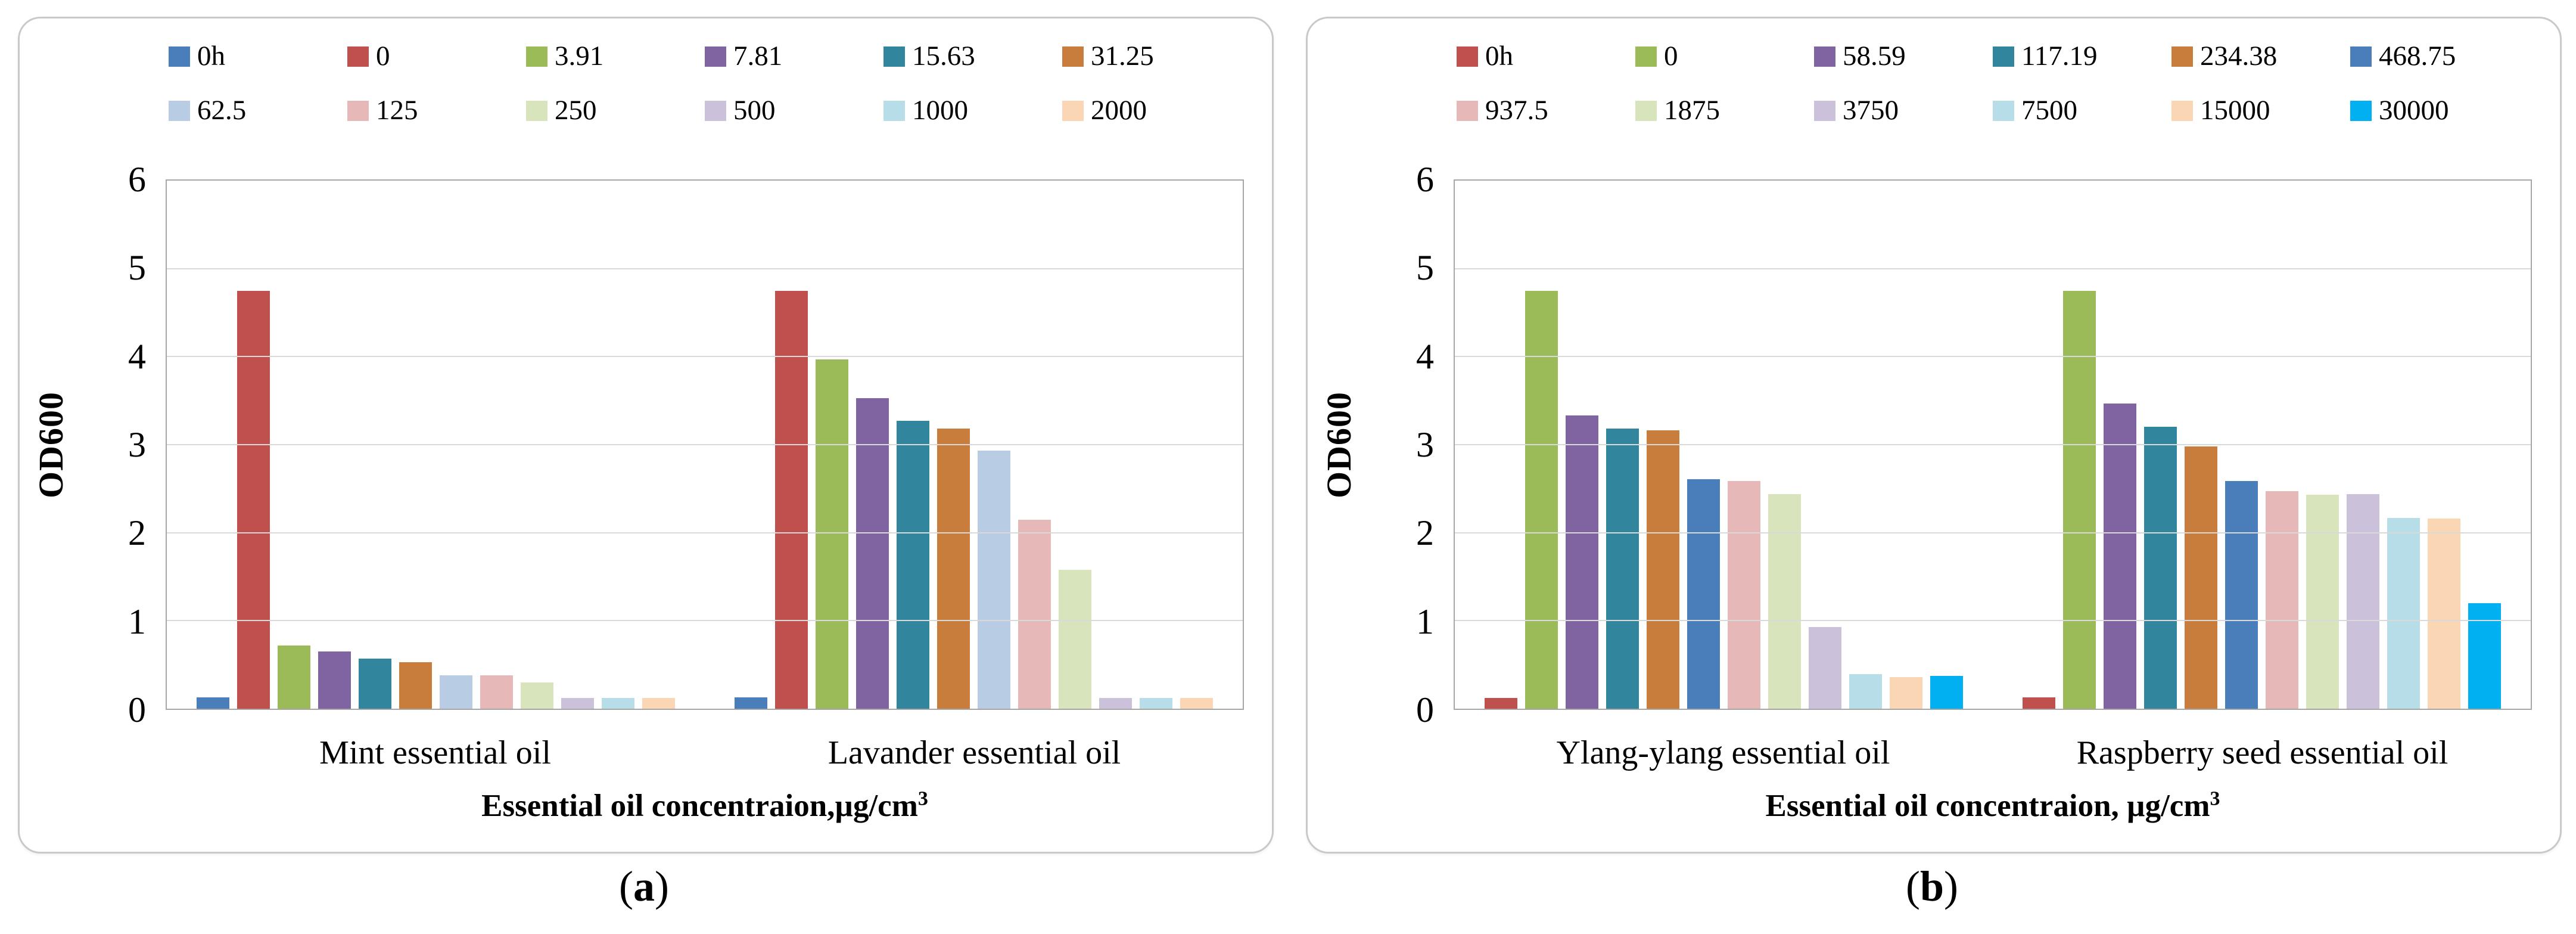 The image size is (2576, 934). I want to click on legend-label: 117.19, so click(2059, 57).